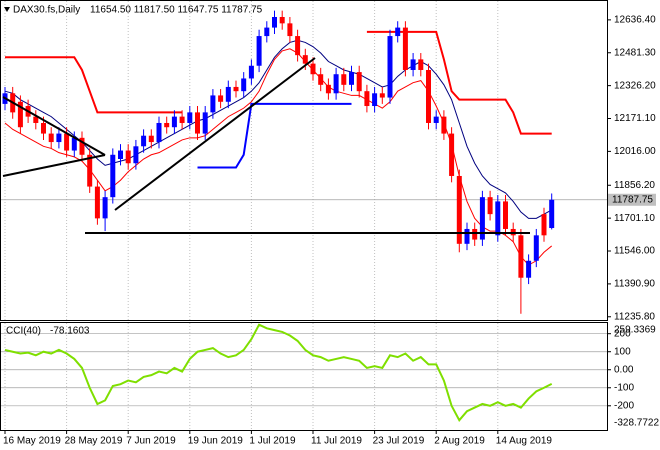 This screenshot has height=450, width=660. Describe the element at coordinates (23, 331) in the screenshot. I see `cci-title: CCI(40)` at that location.